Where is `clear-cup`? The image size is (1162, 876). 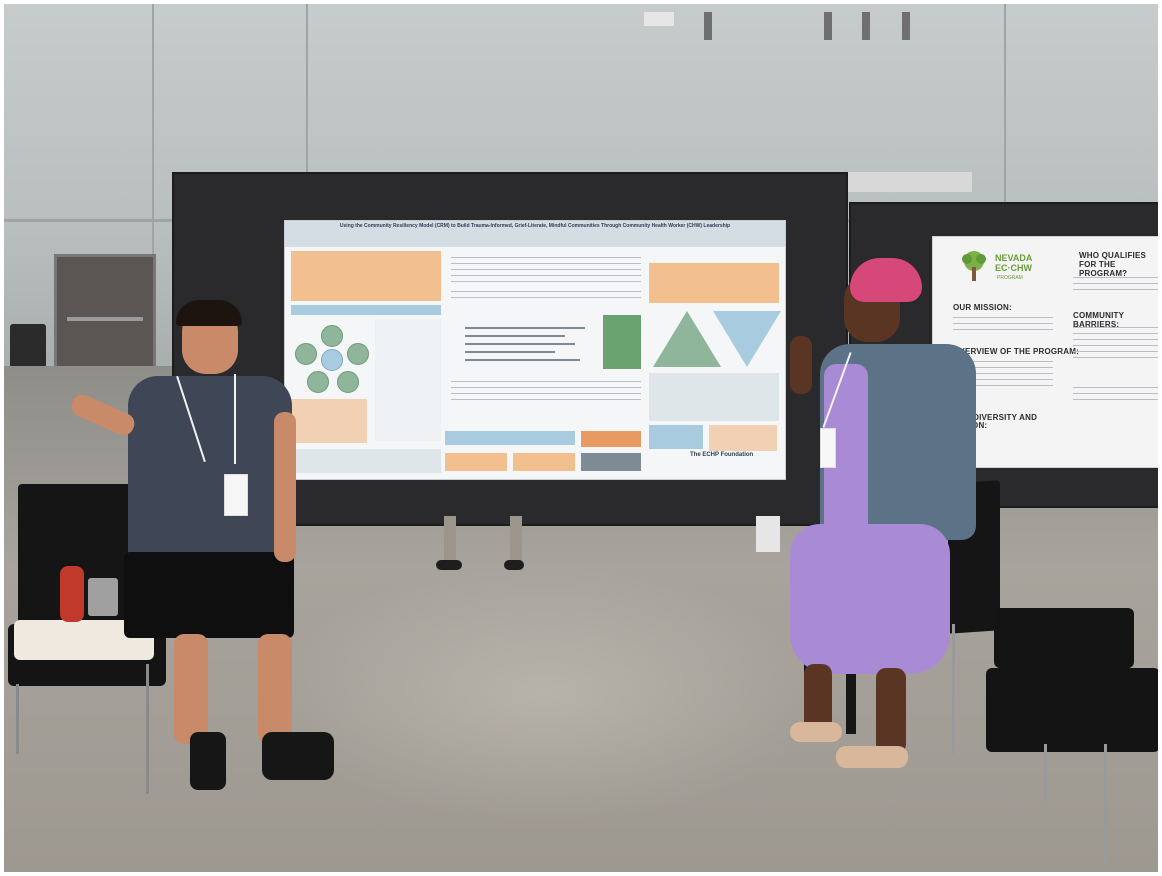
clear-cup is located at coordinates (103, 597).